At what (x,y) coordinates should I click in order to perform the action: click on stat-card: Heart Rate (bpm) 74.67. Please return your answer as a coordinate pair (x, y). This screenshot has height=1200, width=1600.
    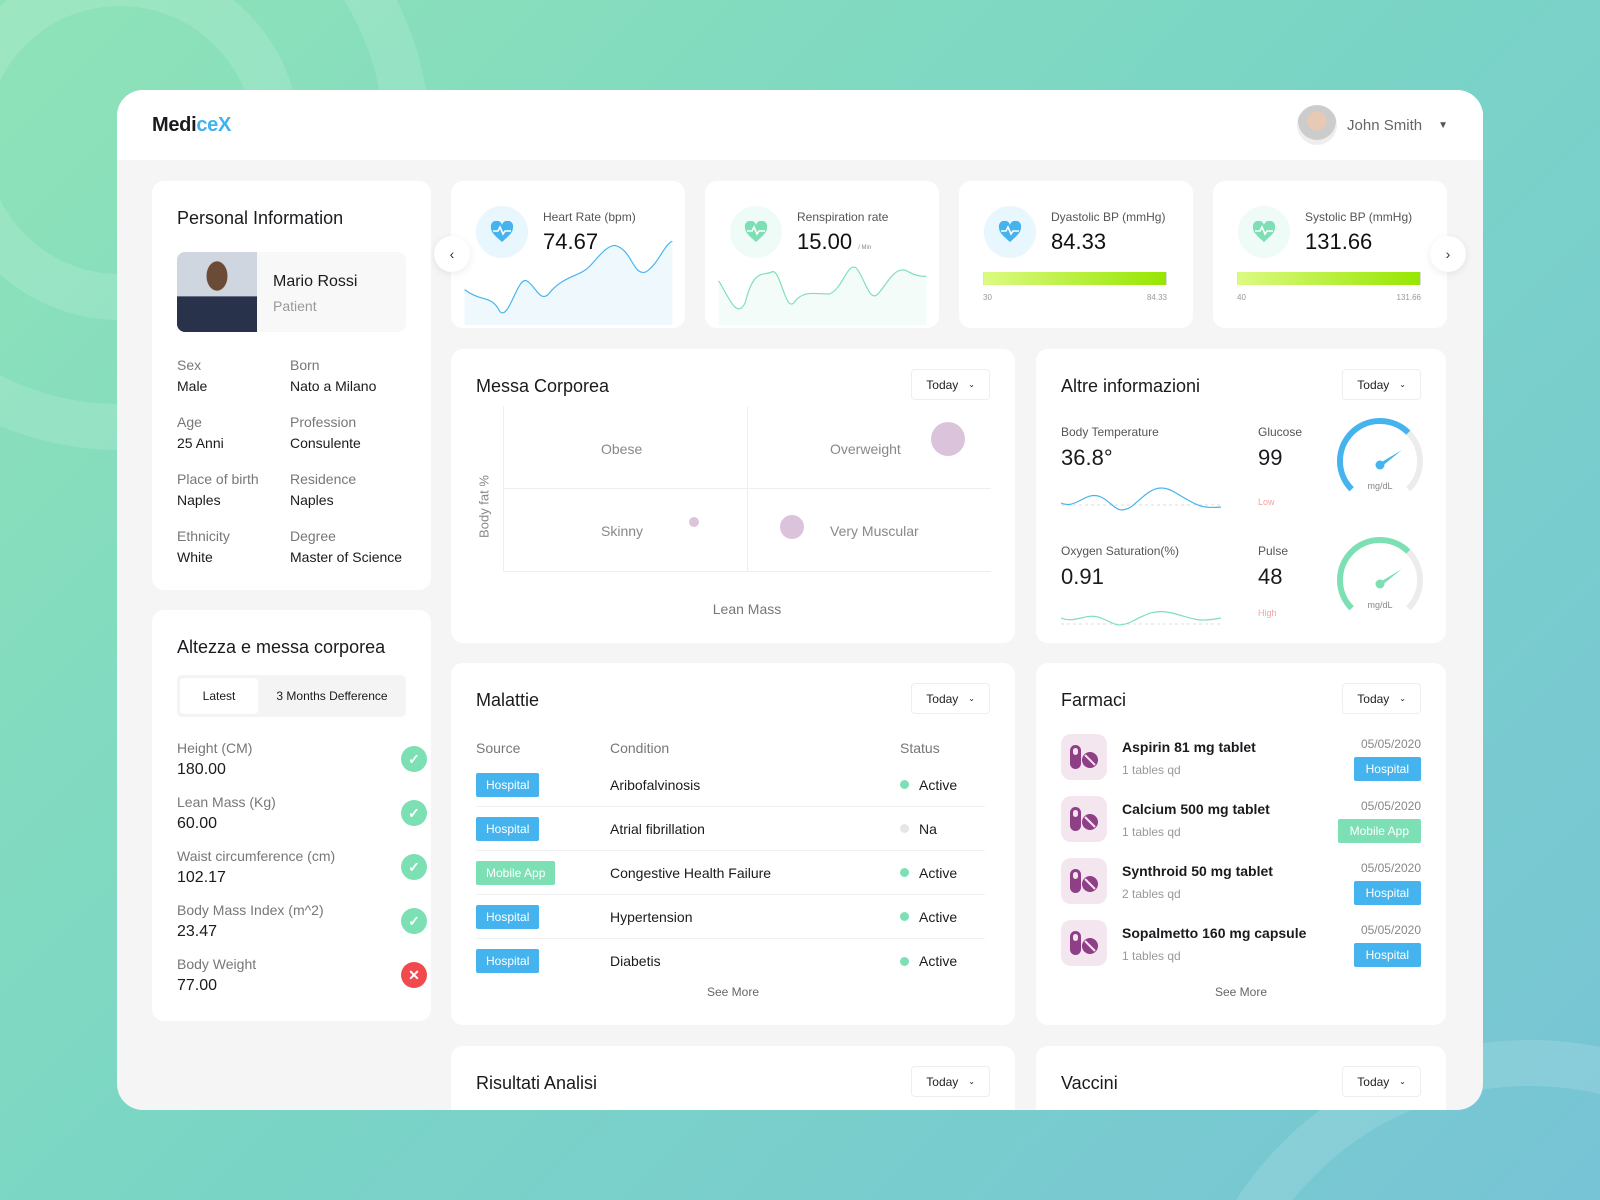
    Looking at the image, I should click on (568, 254).